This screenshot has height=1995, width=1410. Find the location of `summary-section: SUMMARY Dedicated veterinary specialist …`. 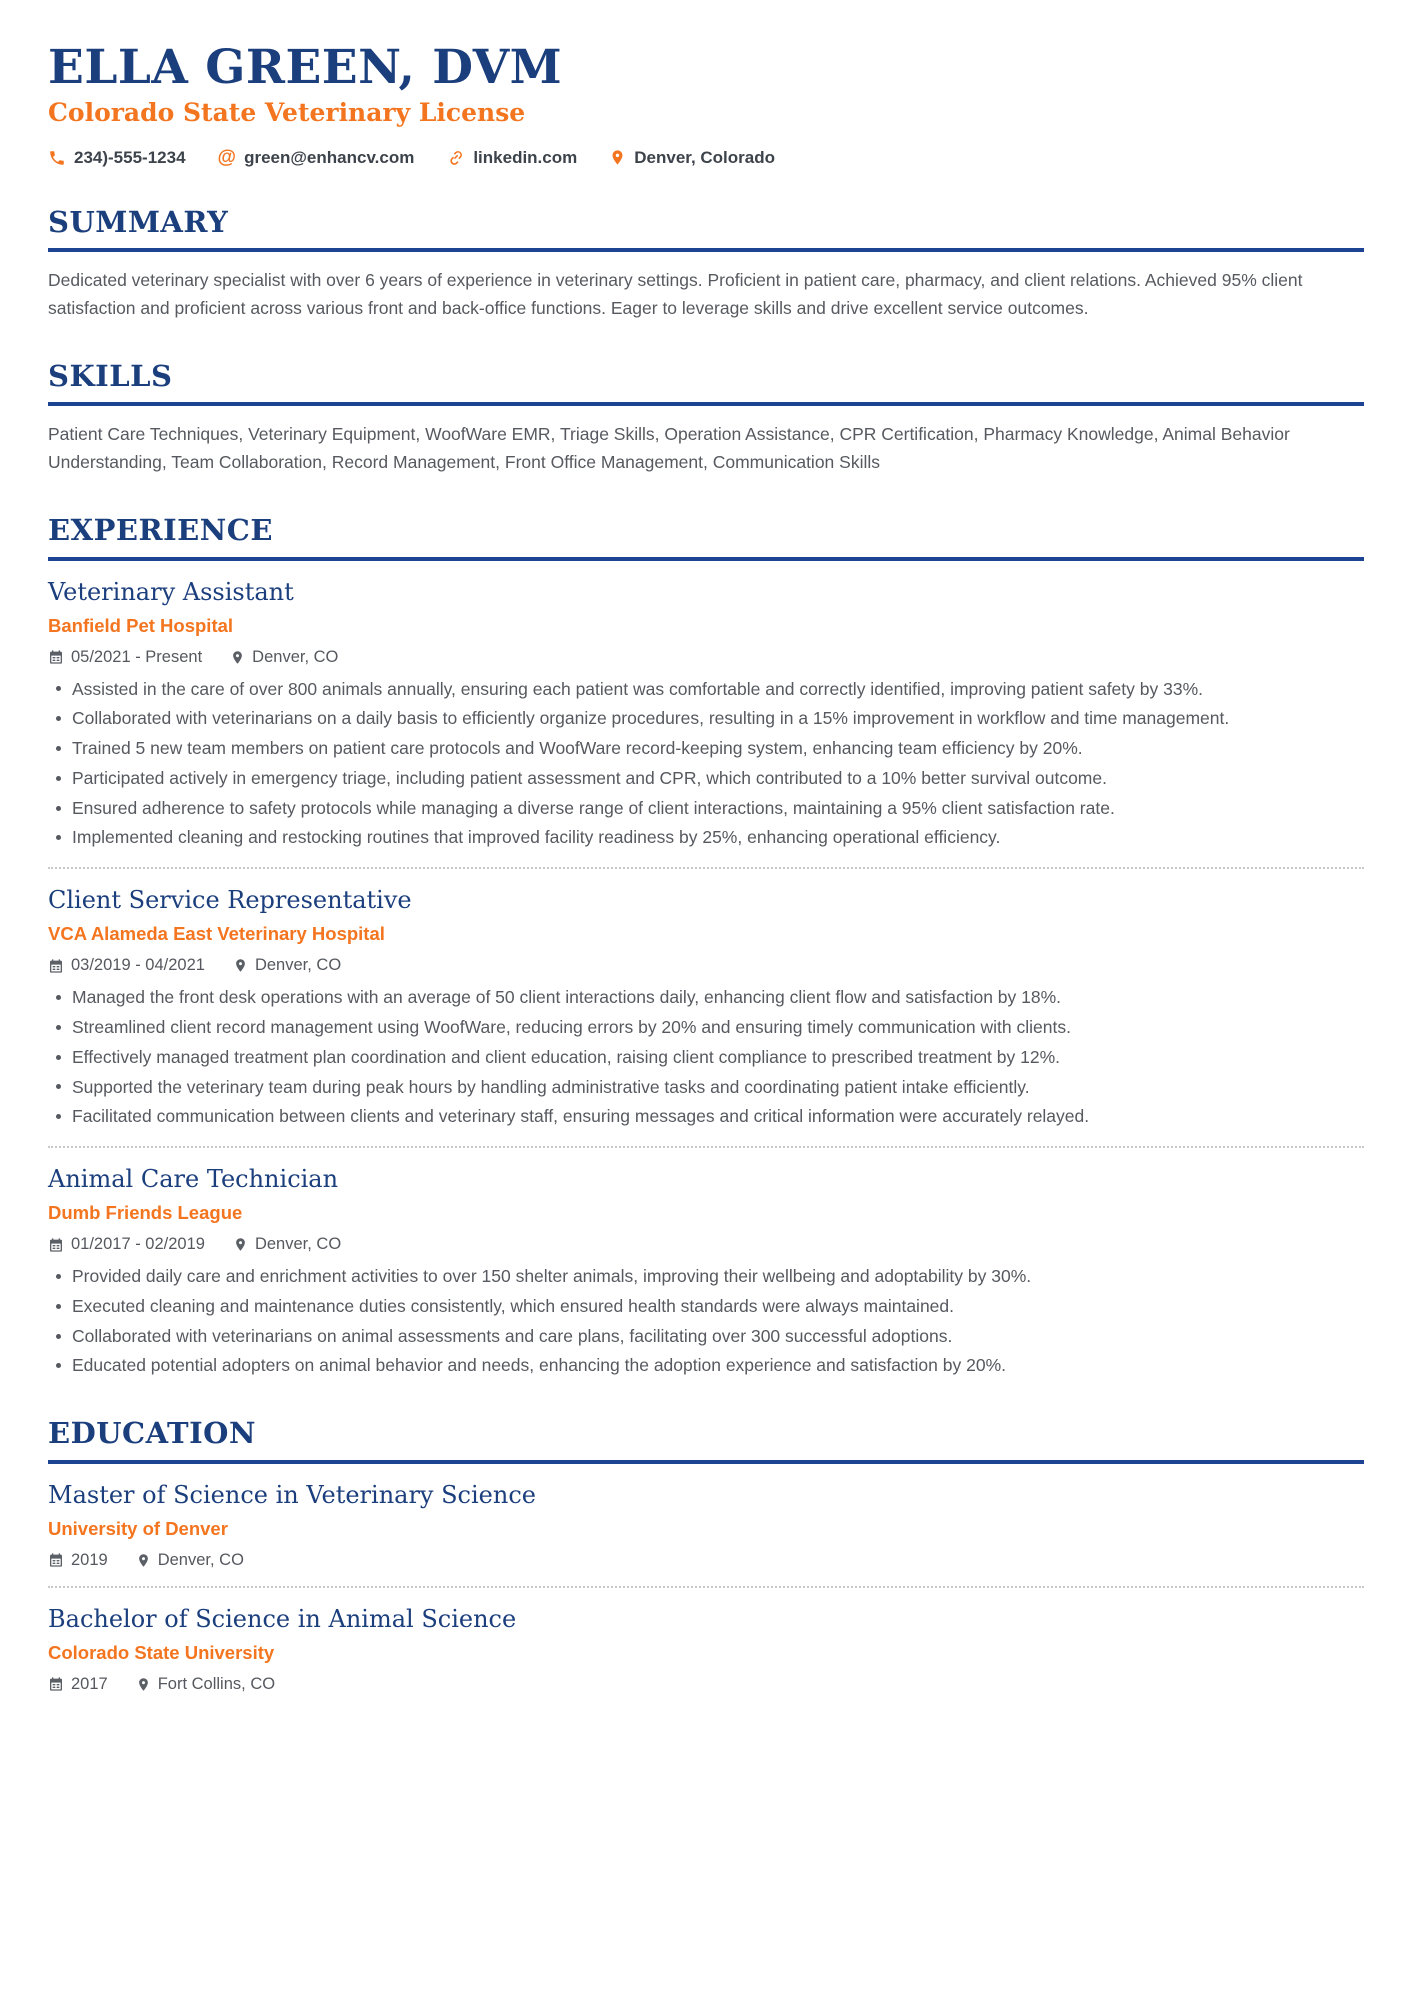

summary-section: SUMMARY Dedicated veterinary specialist … is located at coordinates (706, 263).